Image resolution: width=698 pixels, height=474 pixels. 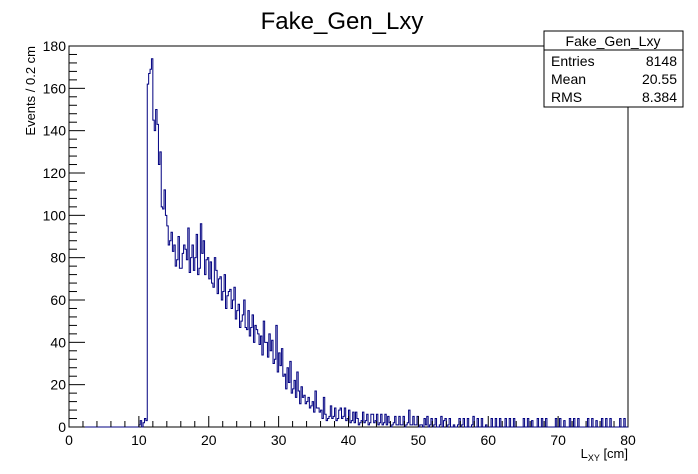 I want to click on stats-entries-value: 8148, so click(x=661, y=61).